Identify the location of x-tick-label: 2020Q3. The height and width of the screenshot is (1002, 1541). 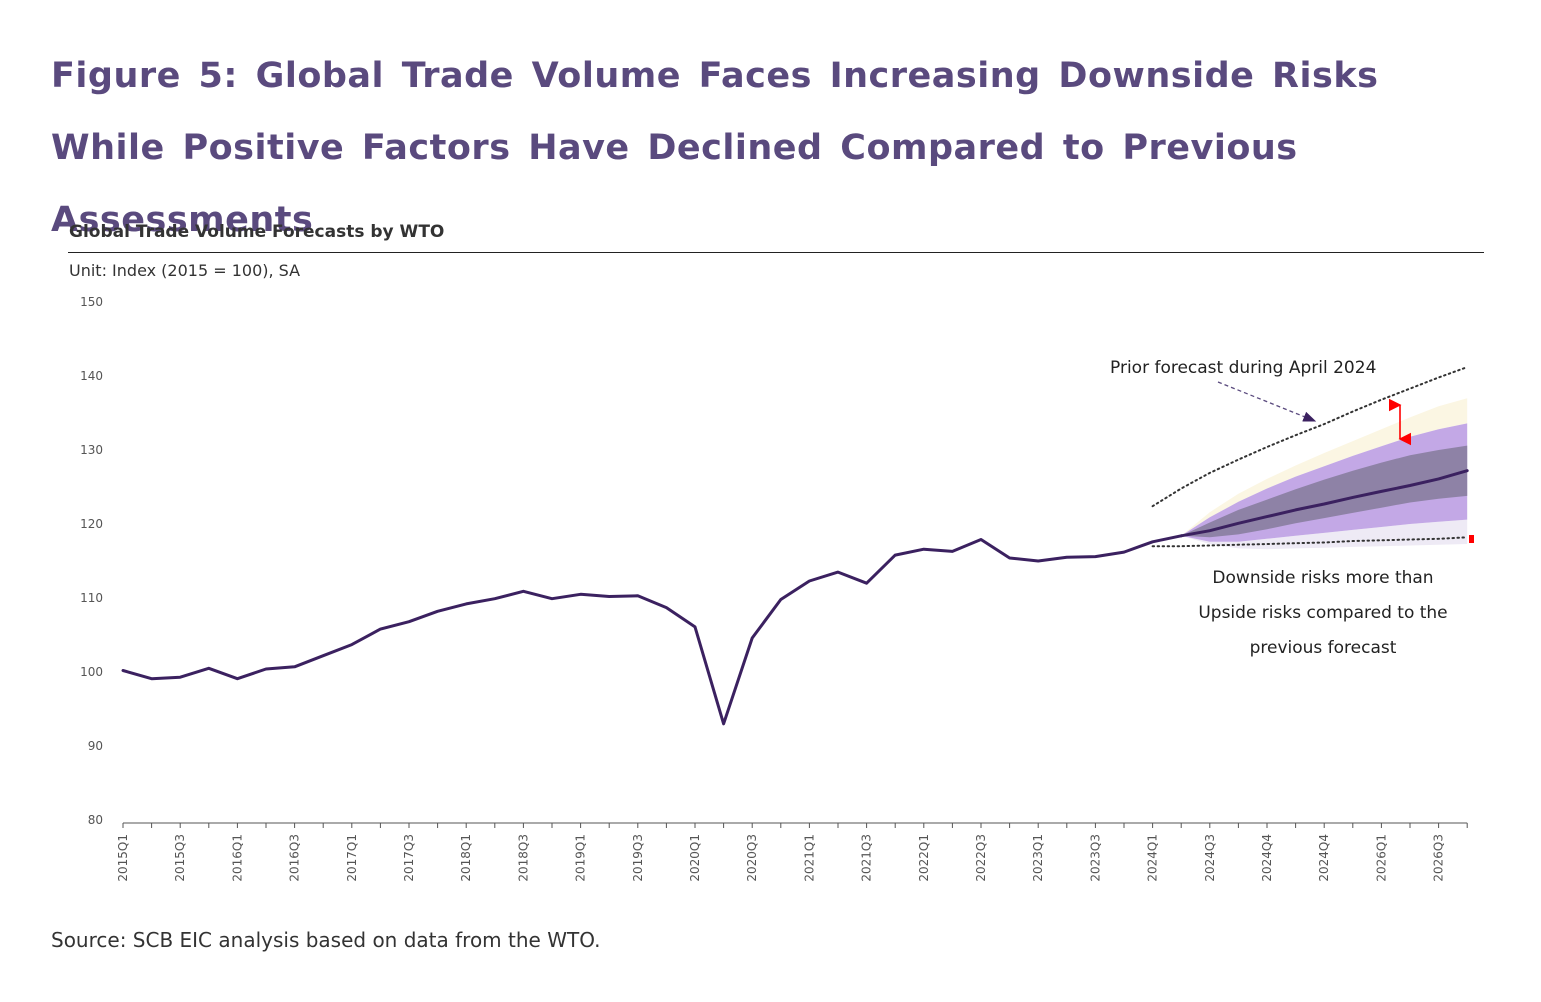
(752, 858).